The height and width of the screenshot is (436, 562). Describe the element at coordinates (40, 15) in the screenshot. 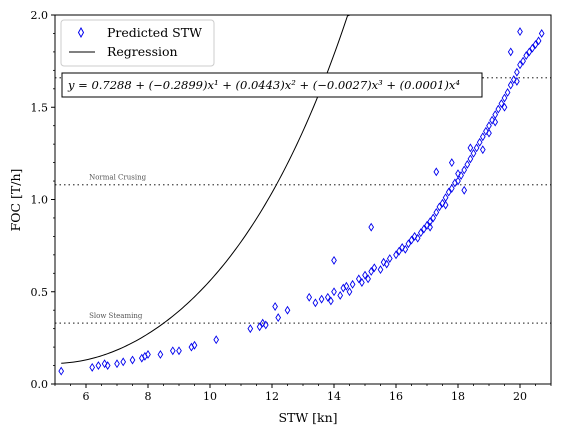

I see `y-tick-label: 2.0` at that location.